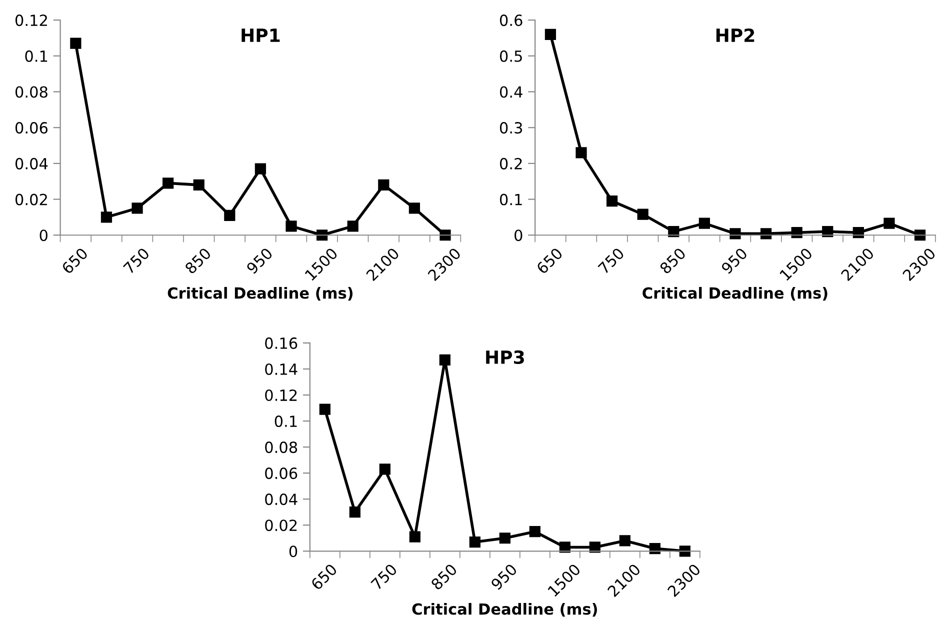  What do you see at coordinates (511, 20) in the screenshot?
I see `y-tick-label: 0.6` at bounding box center [511, 20].